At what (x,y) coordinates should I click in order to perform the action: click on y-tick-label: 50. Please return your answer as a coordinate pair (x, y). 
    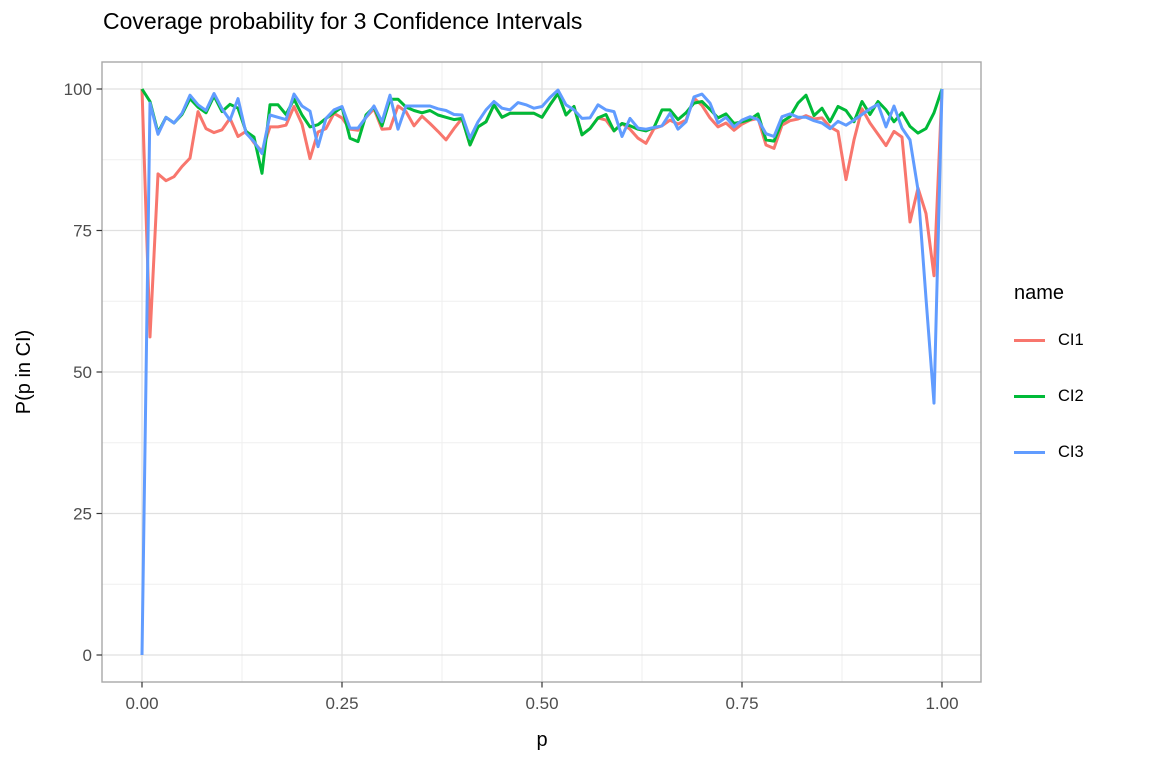
    Looking at the image, I should click on (82, 372).